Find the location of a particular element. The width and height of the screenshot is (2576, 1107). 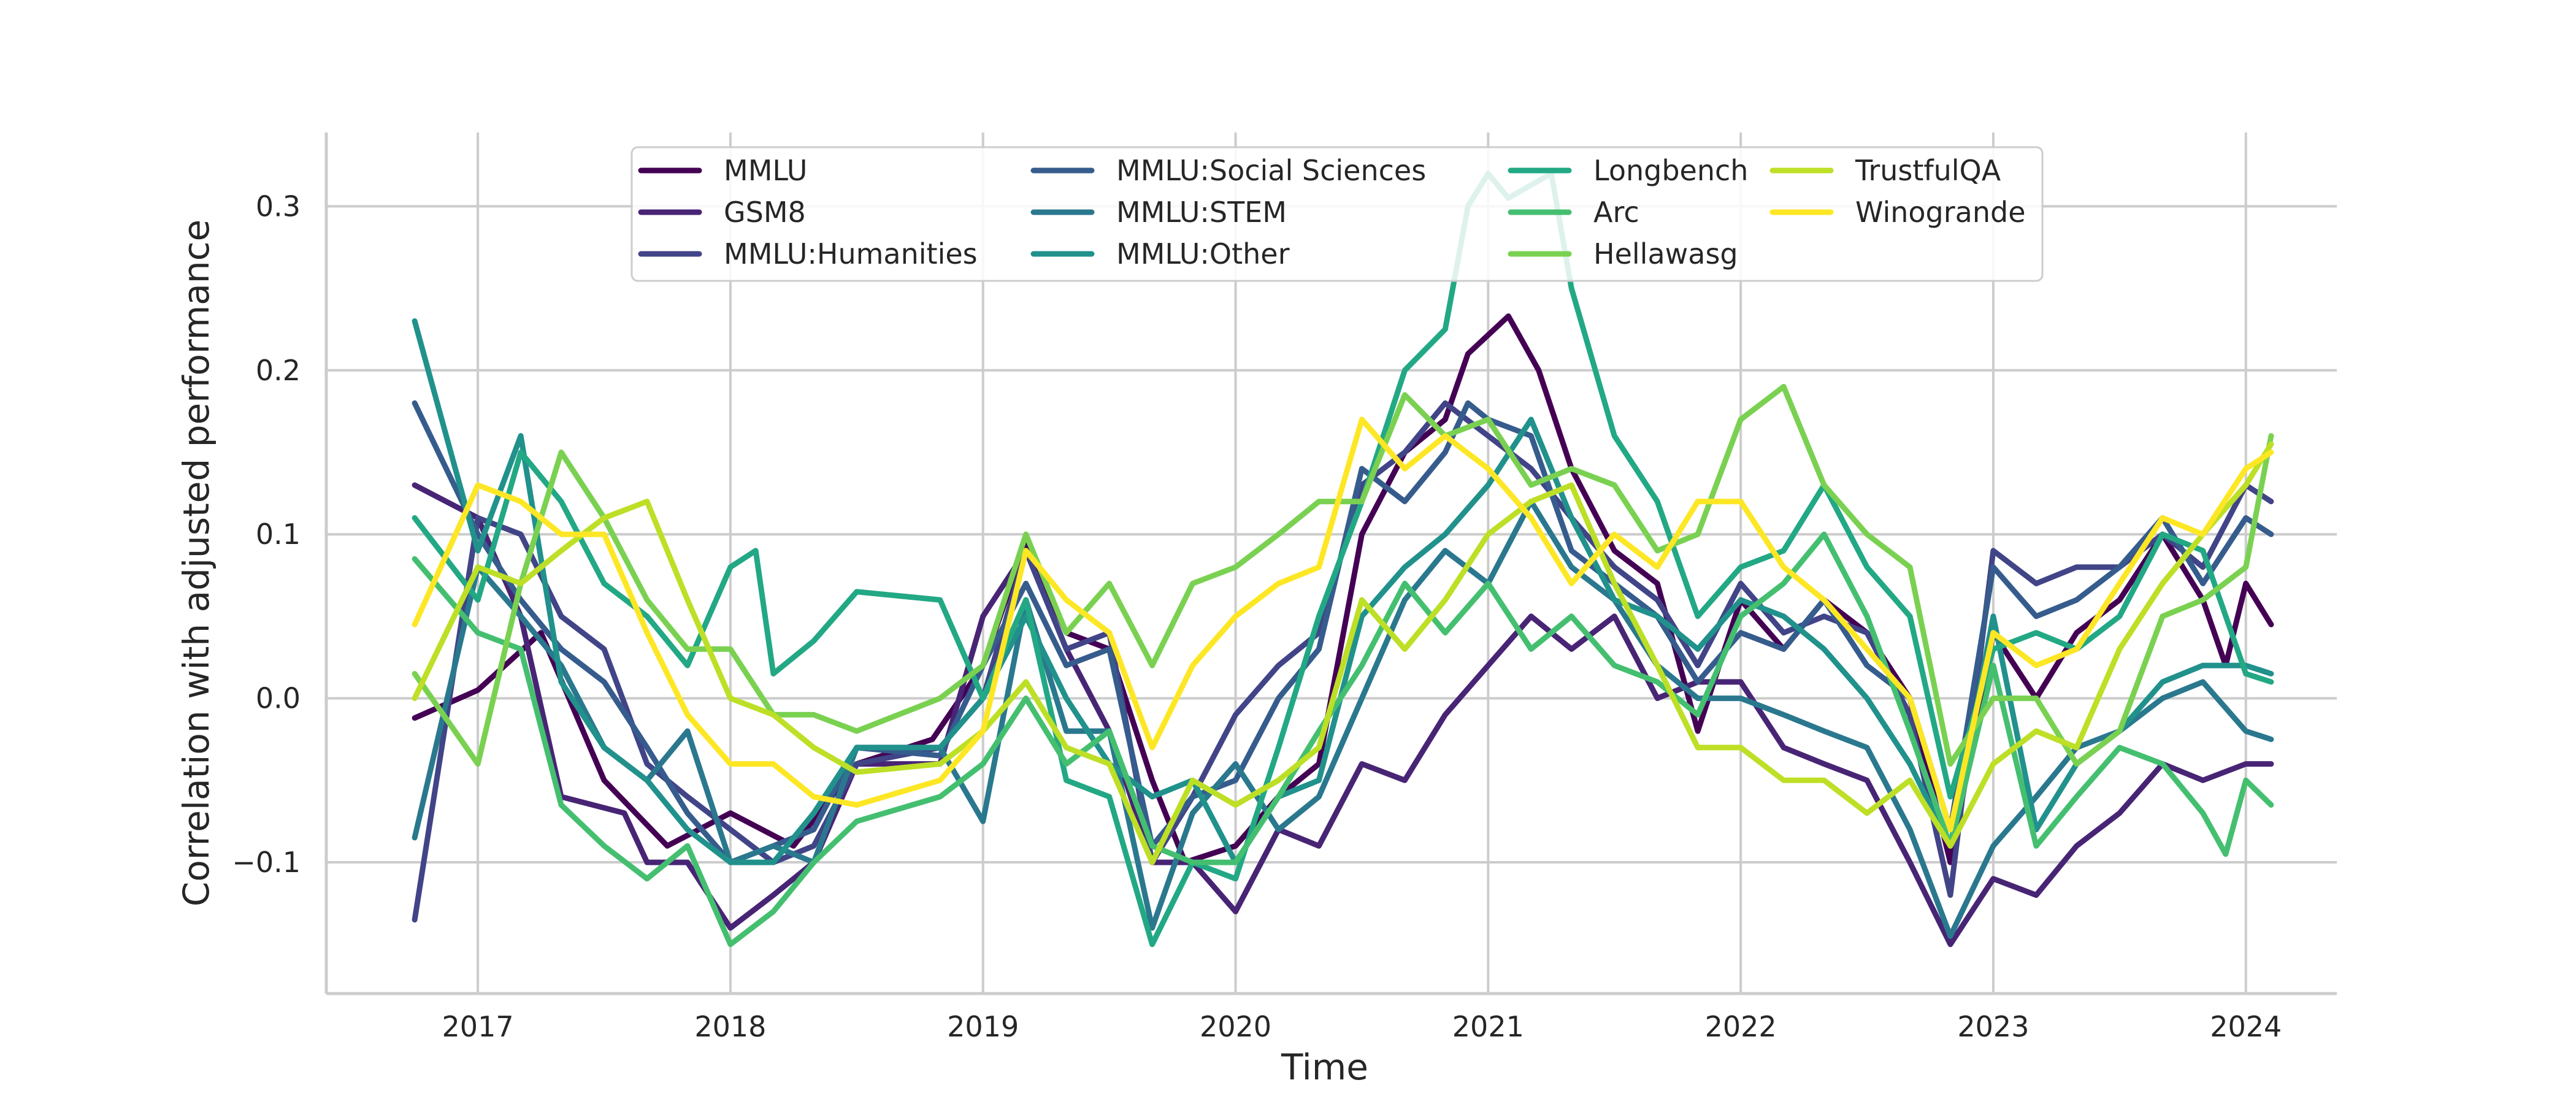

legend-label: MMLU:STEM is located at coordinates (1201, 212).